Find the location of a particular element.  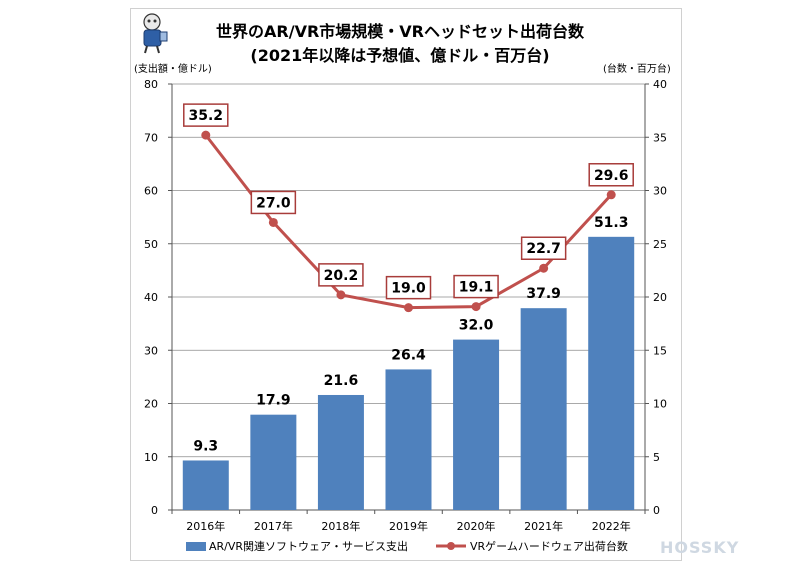

left-tick-label: 40 is located at coordinates (151, 297).